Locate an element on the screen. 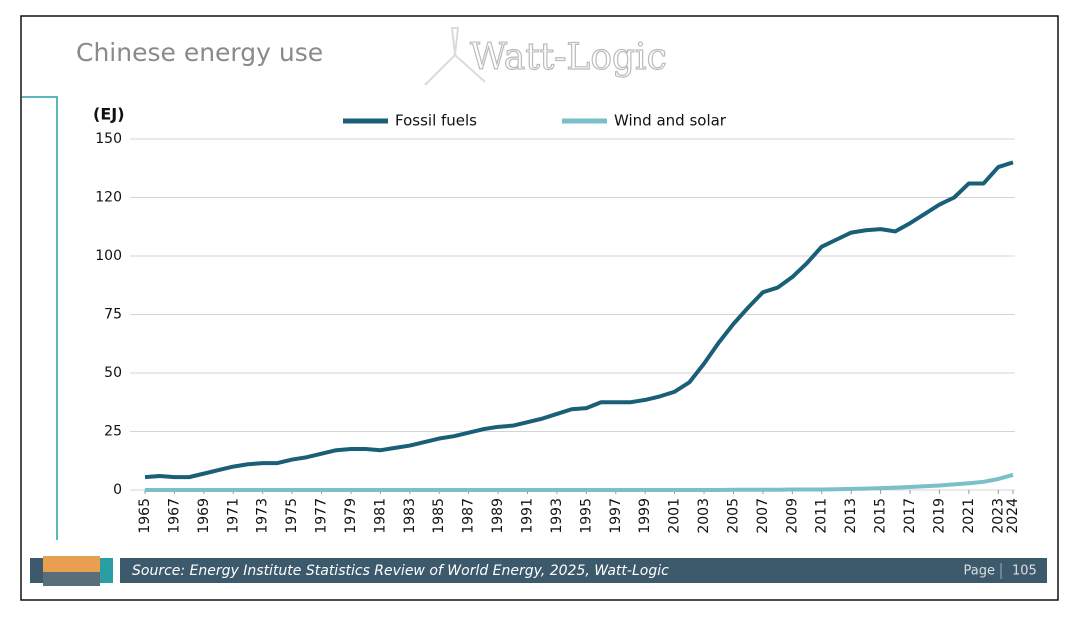  y-tick-label: 50 is located at coordinates (113, 373).